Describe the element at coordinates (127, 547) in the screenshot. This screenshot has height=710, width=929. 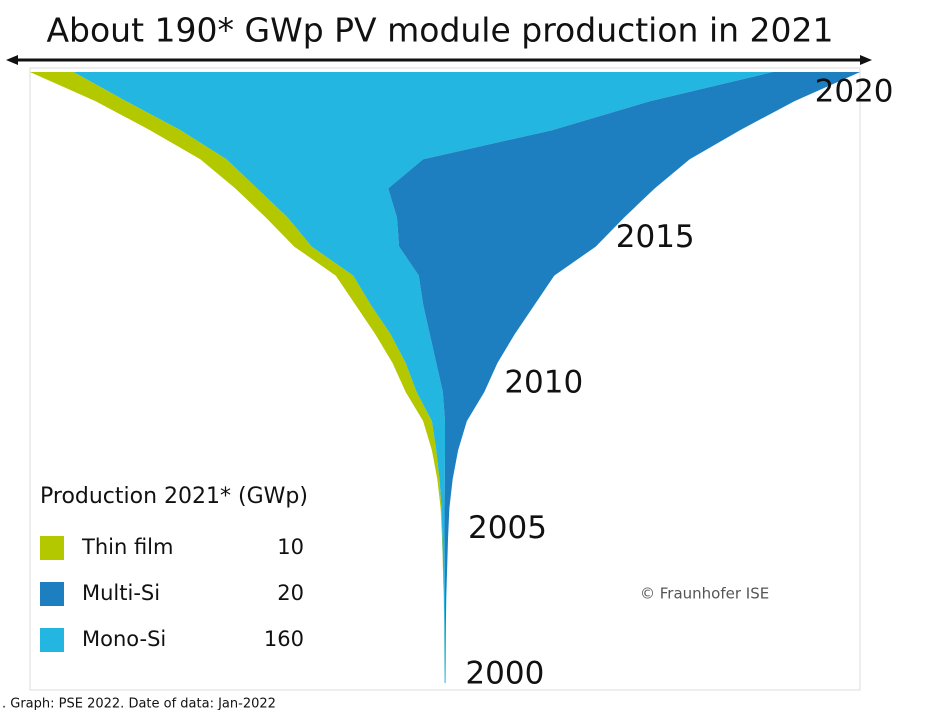
I see `legend-label: Thin film` at that location.